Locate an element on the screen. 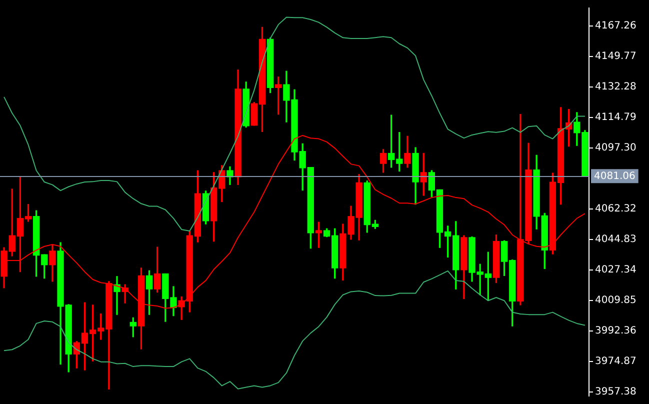  y-tick-label: 4009.85 is located at coordinates (615, 300).